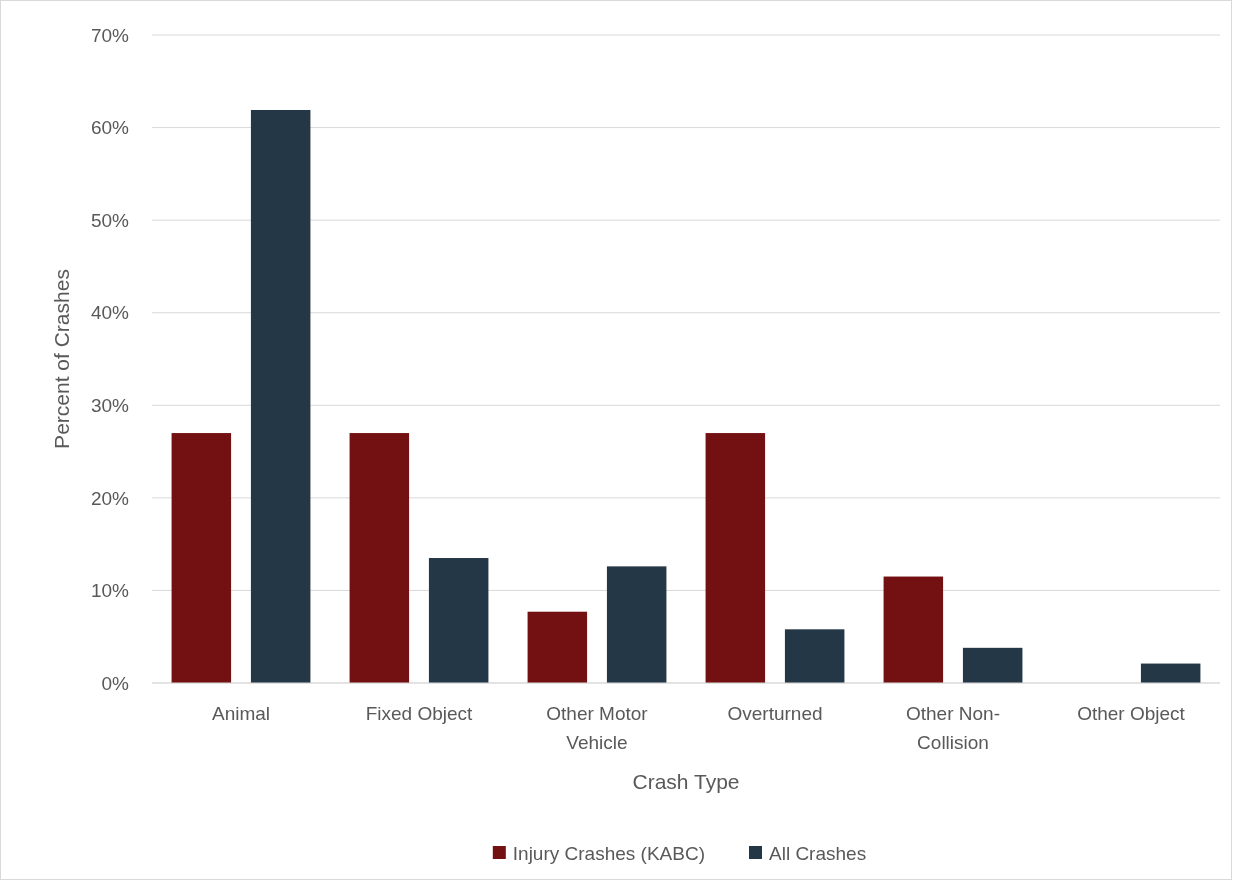 The width and height of the screenshot is (1240, 888). I want to click on x-tick-label: Animal, so click(241, 713).